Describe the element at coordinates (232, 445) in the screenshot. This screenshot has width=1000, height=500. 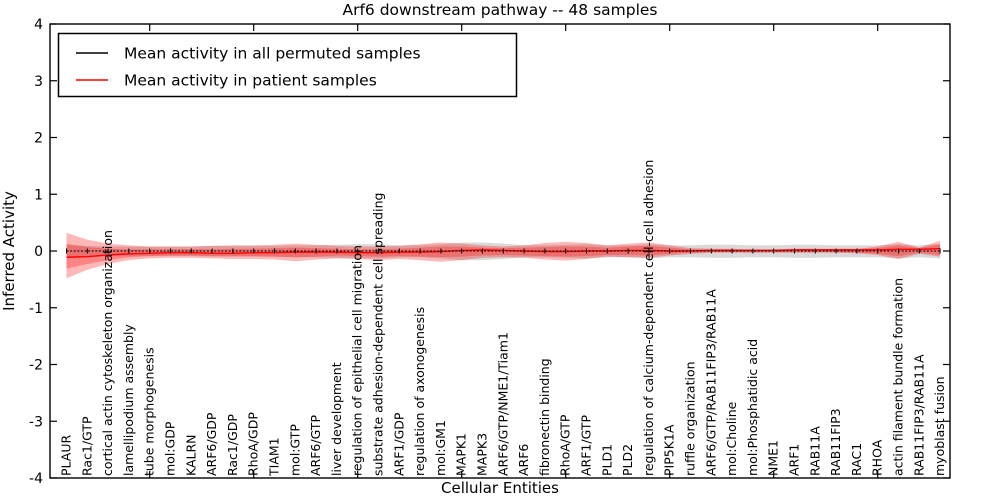
I see `x-category-label: Rac1/GDP` at that location.